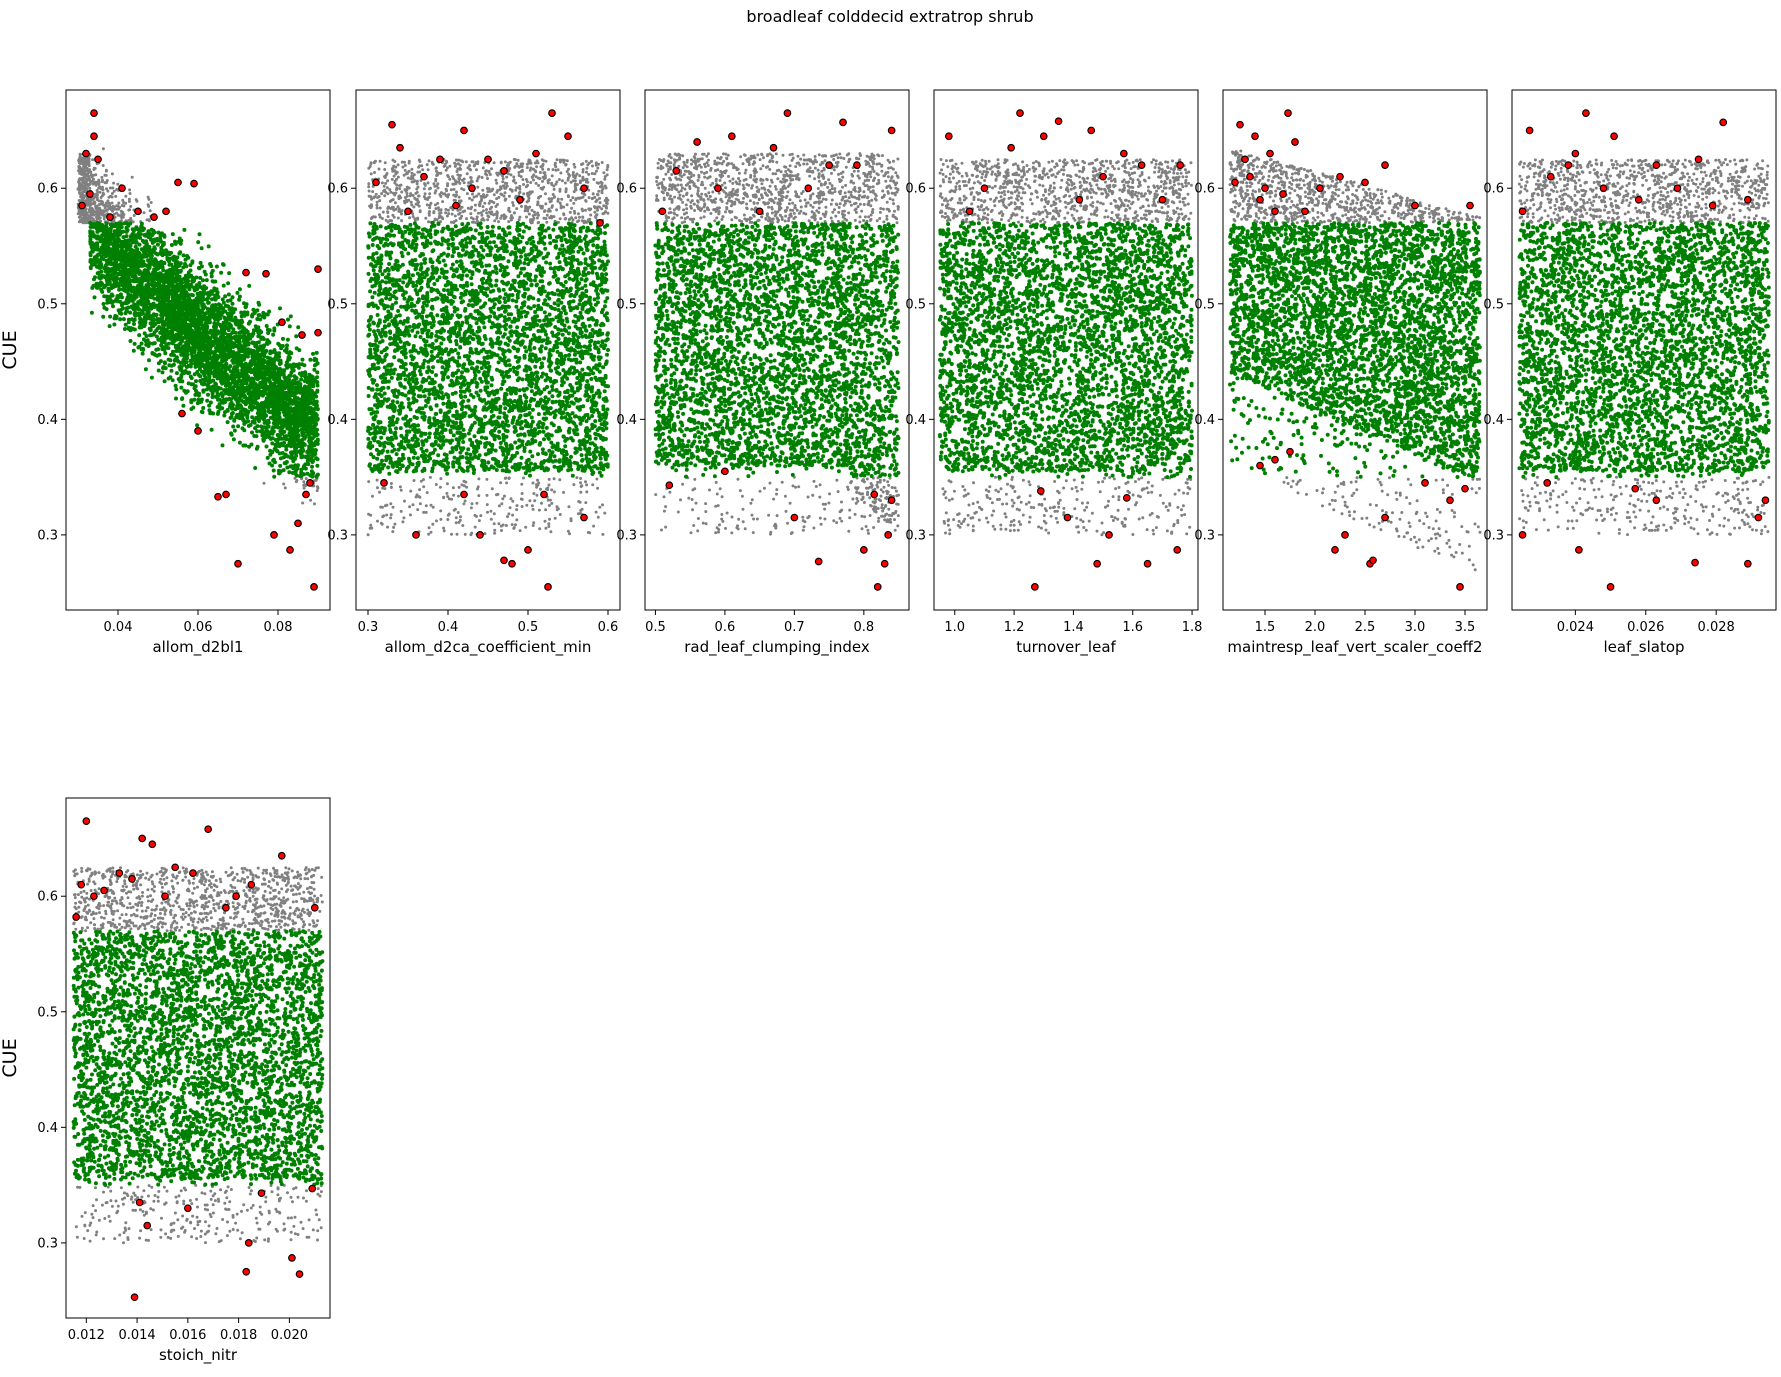 The height and width of the screenshot is (1377, 1781). What do you see at coordinates (289, 1335) in the screenshot?
I see `x-tick-label: 0.020` at bounding box center [289, 1335].